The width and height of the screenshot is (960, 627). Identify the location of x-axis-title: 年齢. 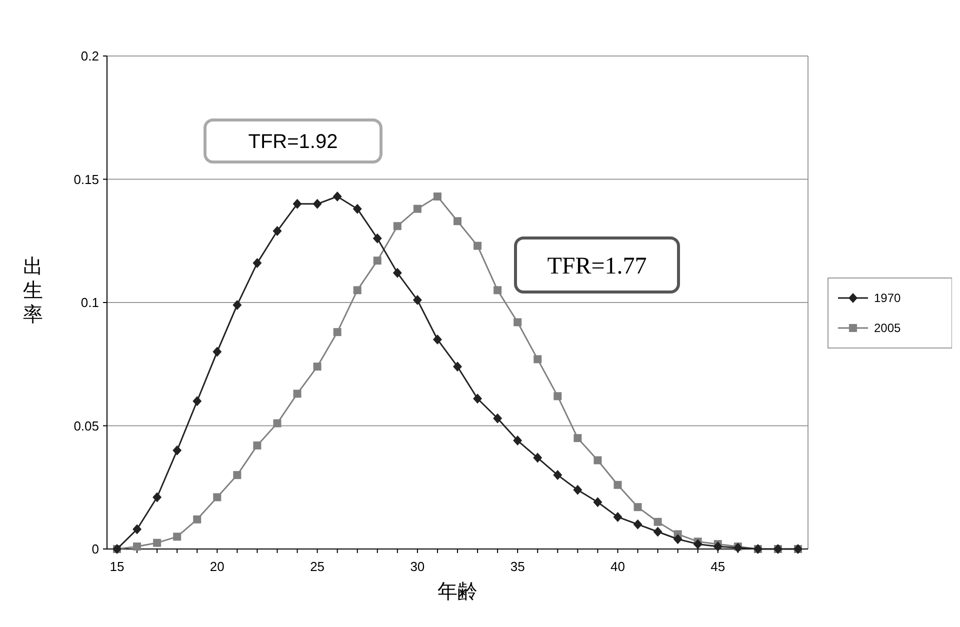
(458, 592).